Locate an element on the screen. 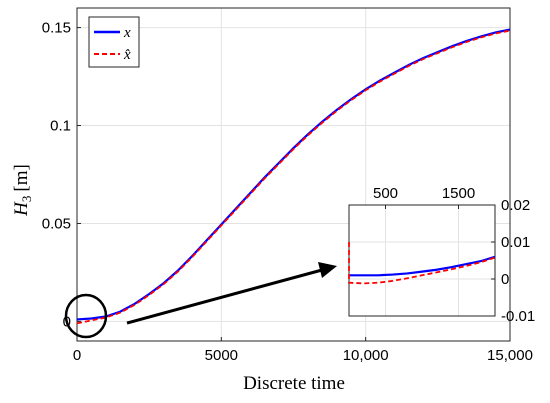 This screenshot has width=550, height=403. legend: x x̂ is located at coordinates (114, 42).